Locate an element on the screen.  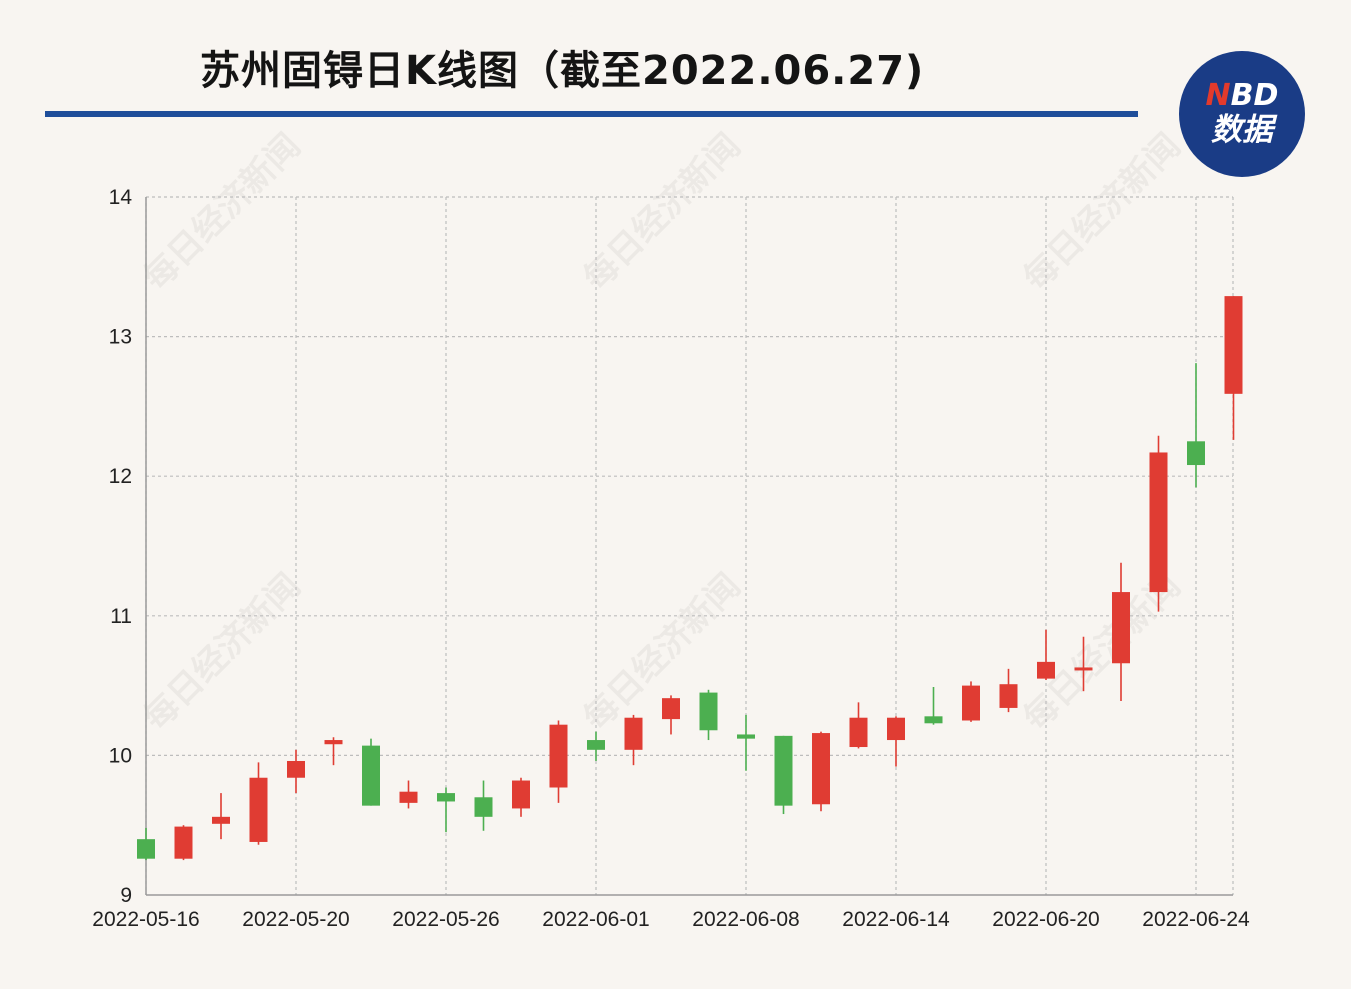
x-tick-label: 2022-05-26 is located at coordinates (445, 919).